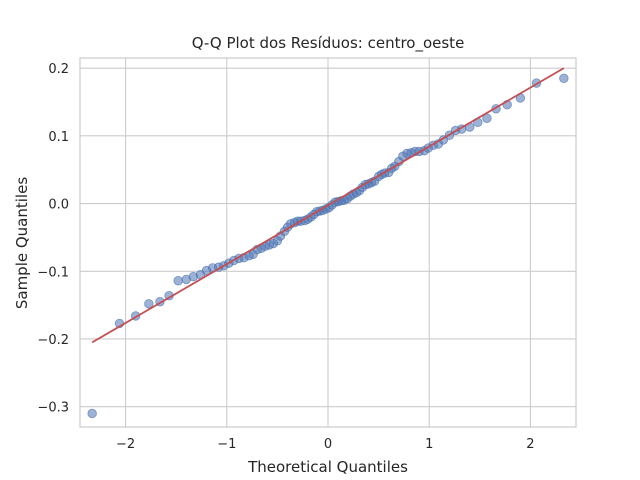 This screenshot has height=480, width=640. Describe the element at coordinates (53, 340) in the screenshot. I see `y-tick-label: −0.2` at that location.